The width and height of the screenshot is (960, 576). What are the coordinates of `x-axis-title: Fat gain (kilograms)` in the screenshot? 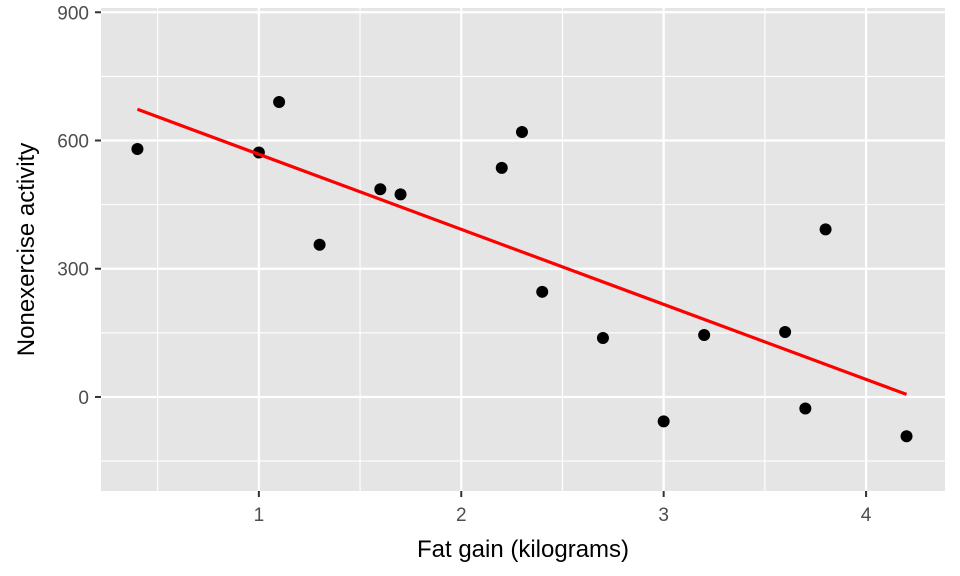 It's located at (523, 549).